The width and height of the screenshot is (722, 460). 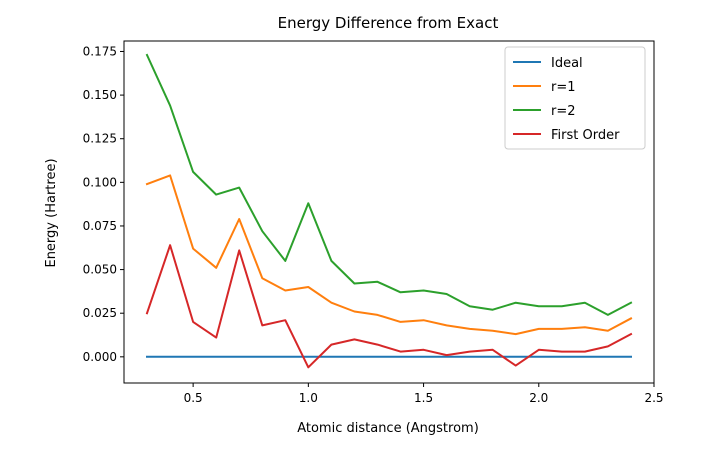 What do you see at coordinates (100, 139) in the screenshot?
I see `y-tick-label: 0.125` at bounding box center [100, 139].